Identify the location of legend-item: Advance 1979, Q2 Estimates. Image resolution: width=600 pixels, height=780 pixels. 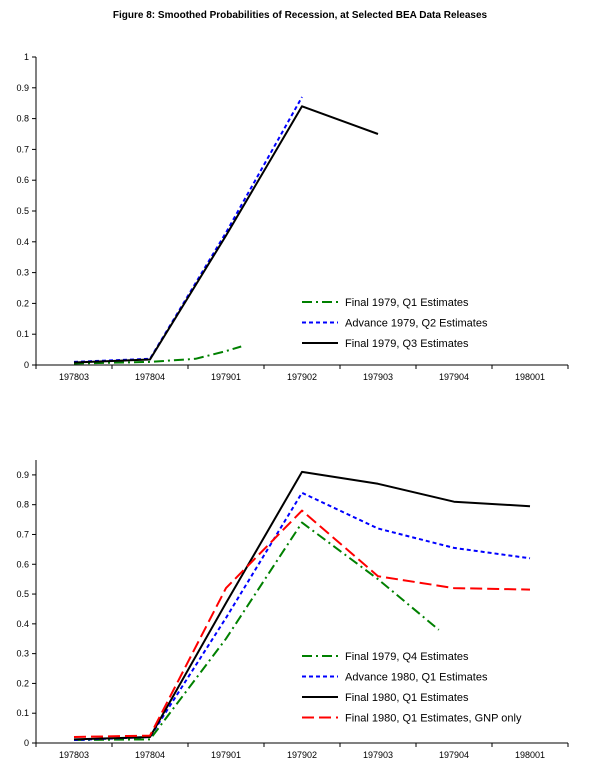
(395, 324).